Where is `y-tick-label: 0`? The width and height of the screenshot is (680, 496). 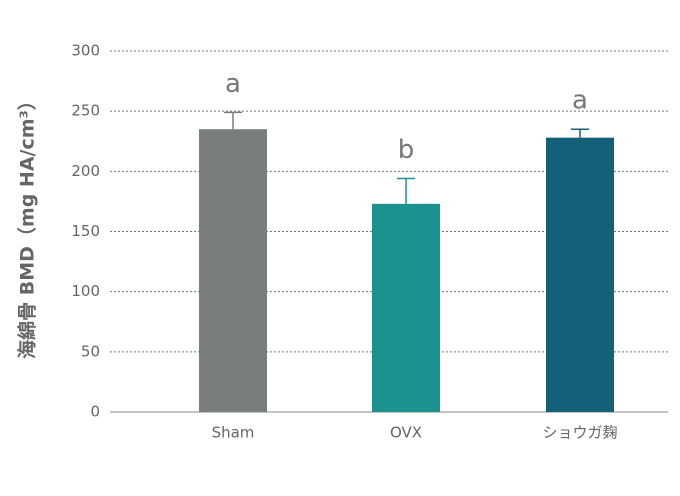
y-tick-label: 0 is located at coordinates (95, 412).